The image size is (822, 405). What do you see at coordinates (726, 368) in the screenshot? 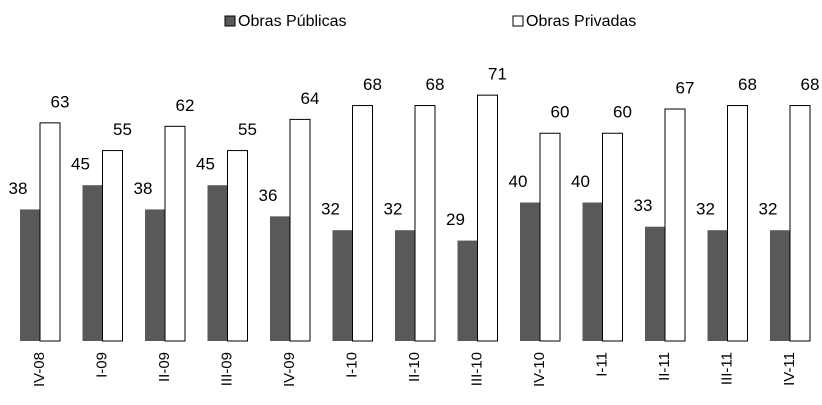
I see `x-tick-label: III-11` at bounding box center [726, 368].